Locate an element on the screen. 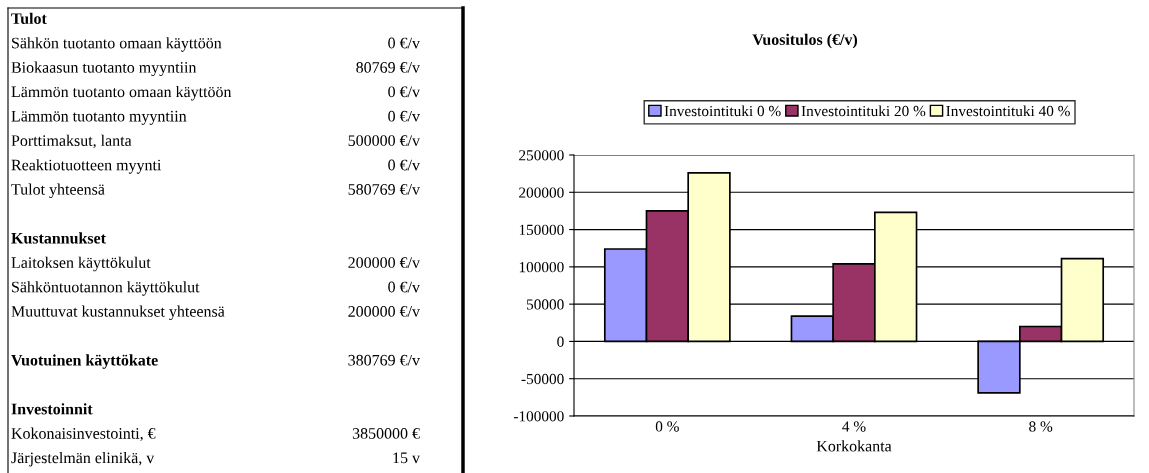 The image size is (1149, 473). y-tick-label: -100000 is located at coordinates (538, 416).